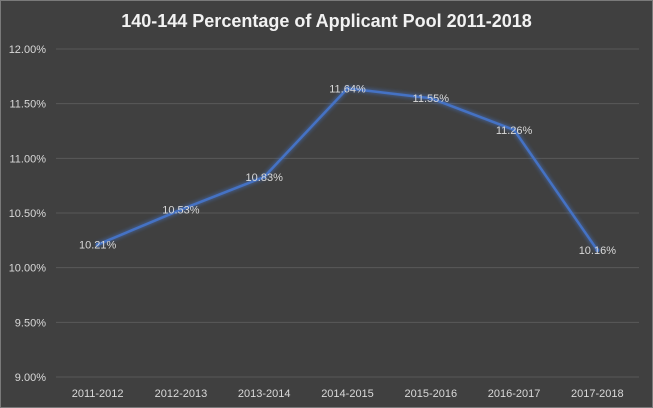  I want to click on x-tick-label: 2015-2016, so click(430, 394).